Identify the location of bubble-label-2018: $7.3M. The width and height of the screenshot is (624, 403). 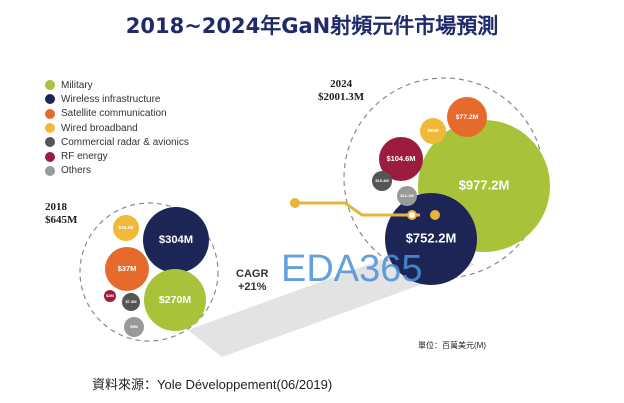
(131, 301).